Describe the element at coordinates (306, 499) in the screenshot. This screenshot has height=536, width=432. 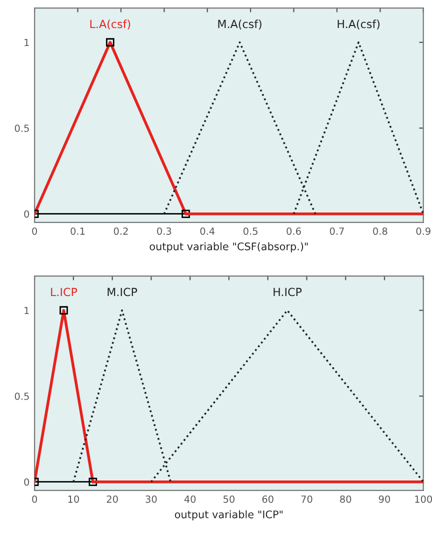
I see `x-tick-label: 70` at that location.